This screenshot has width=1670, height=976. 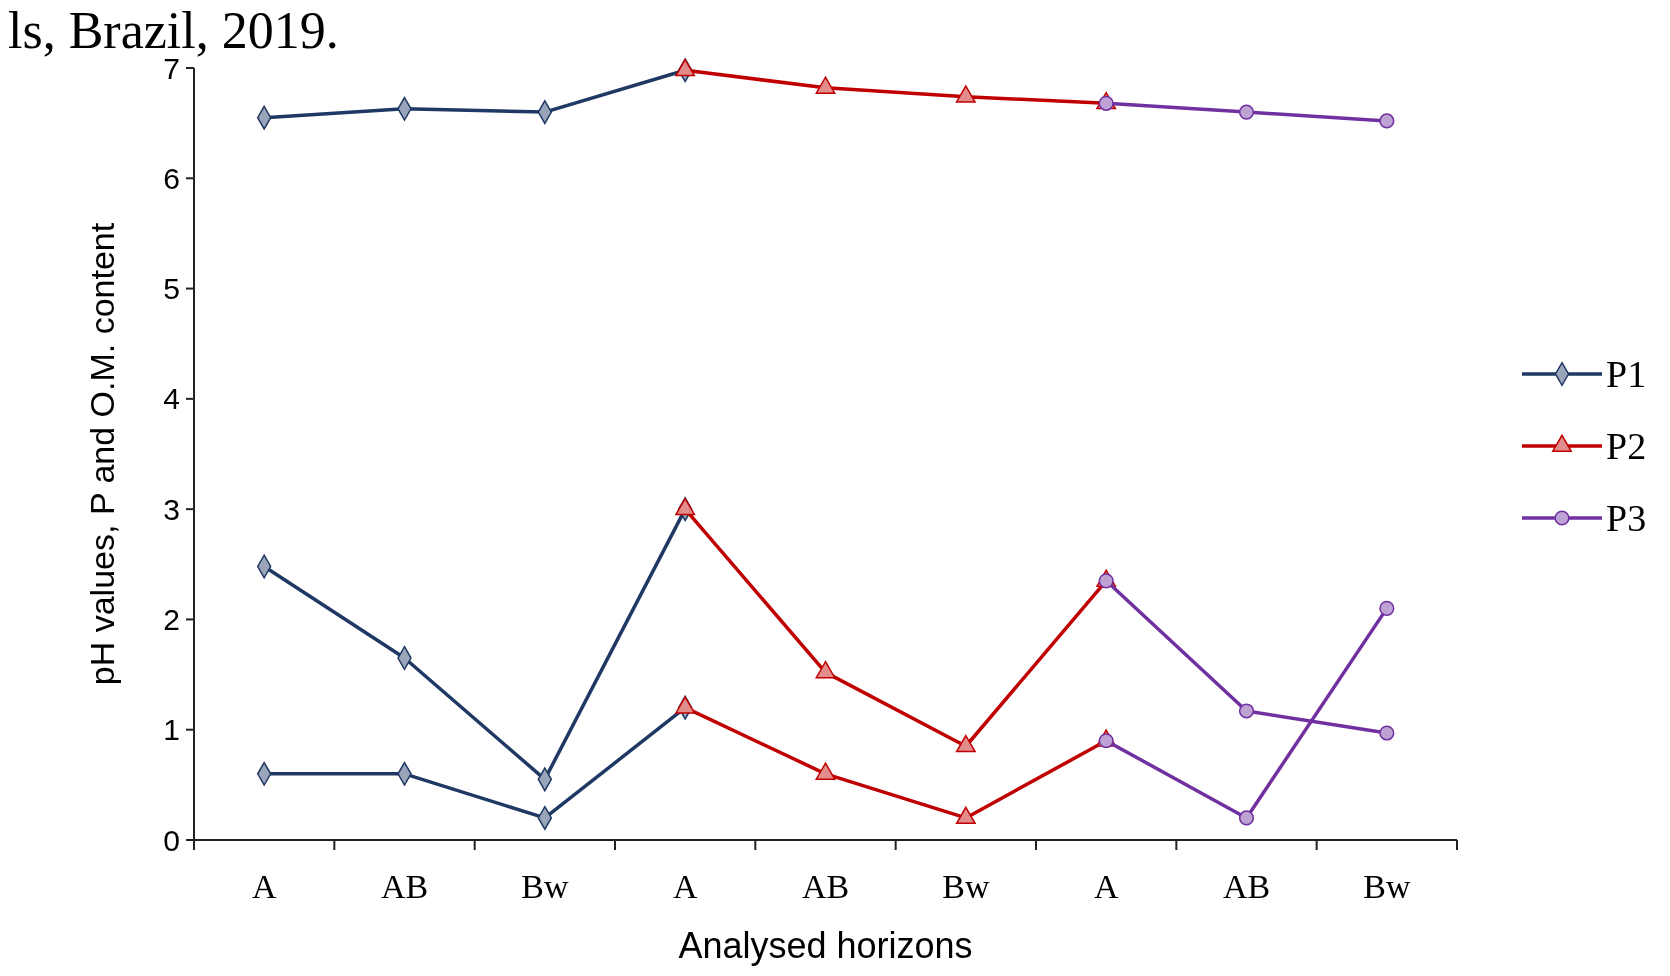 What do you see at coordinates (1626, 446) in the screenshot?
I see `legend-label: P2` at bounding box center [1626, 446].